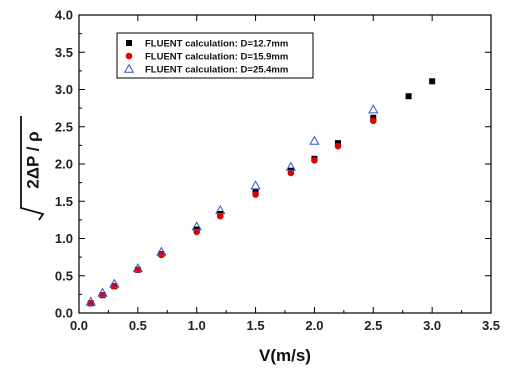 Image resolution: width=506 pixels, height=371 pixels. What do you see at coordinates (216, 44) in the screenshot?
I see `legend-label-series-1: FLUENT calculation: D=12.7mm` at bounding box center [216, 44].